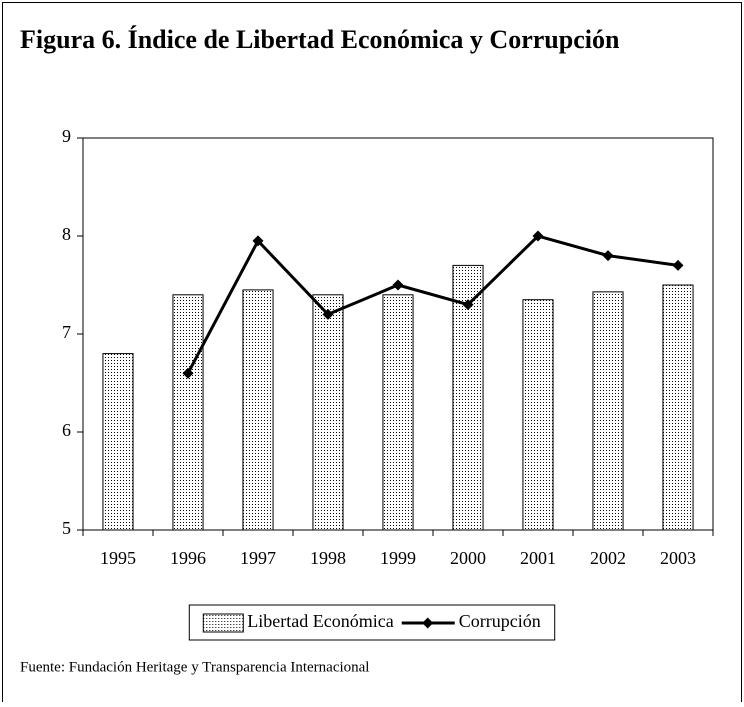 The height and width of the screenshot is (707, 744). Describe the element at coordinates (678, 558) in the screenshot. I see `x-tick-label: 2003` at that location.